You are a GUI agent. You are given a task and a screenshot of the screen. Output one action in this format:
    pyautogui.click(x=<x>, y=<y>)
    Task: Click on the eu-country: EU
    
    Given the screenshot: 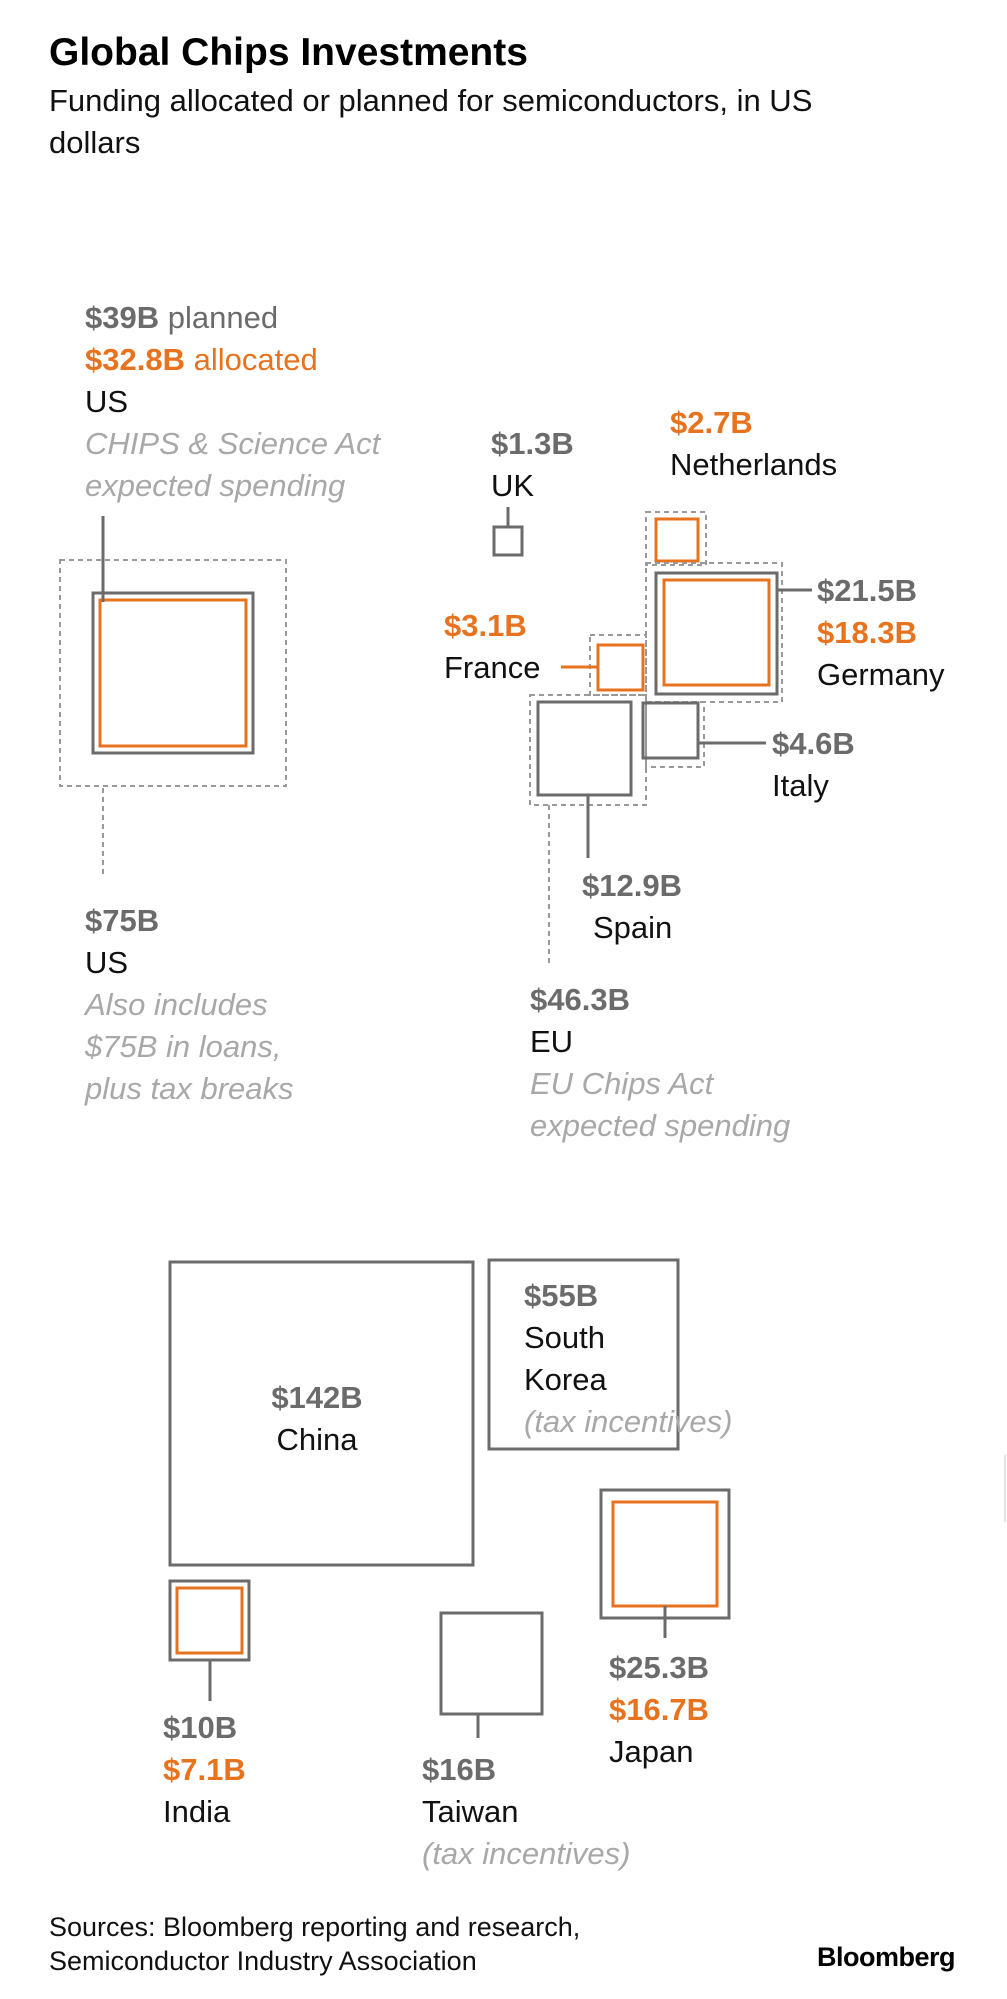 What is the action you would take?
    pyautogui.click(x=551, y=1041)
    